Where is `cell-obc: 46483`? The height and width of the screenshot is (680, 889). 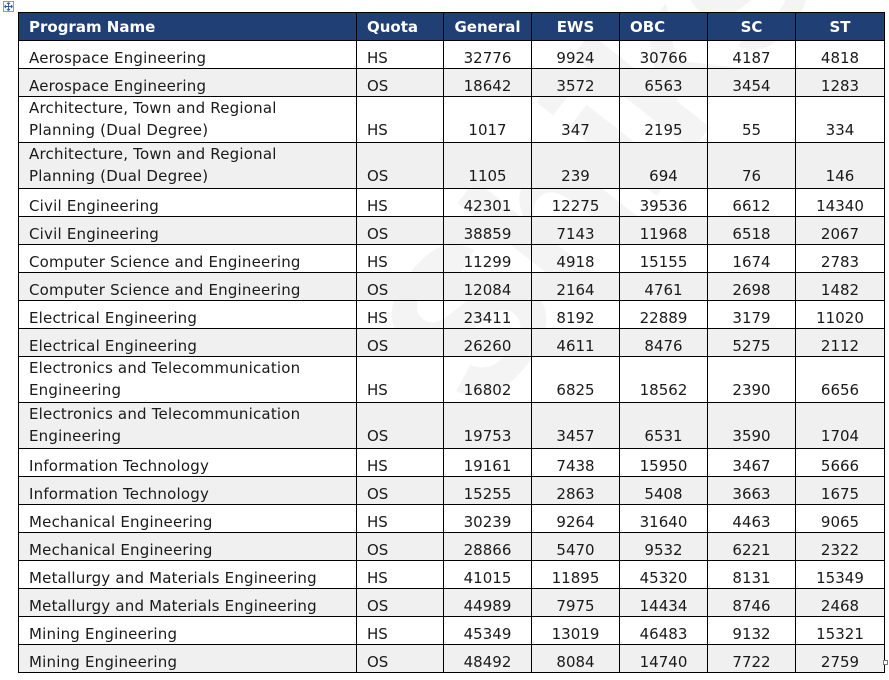
cell-obc: 46483 is located at coordinates (663, 630).